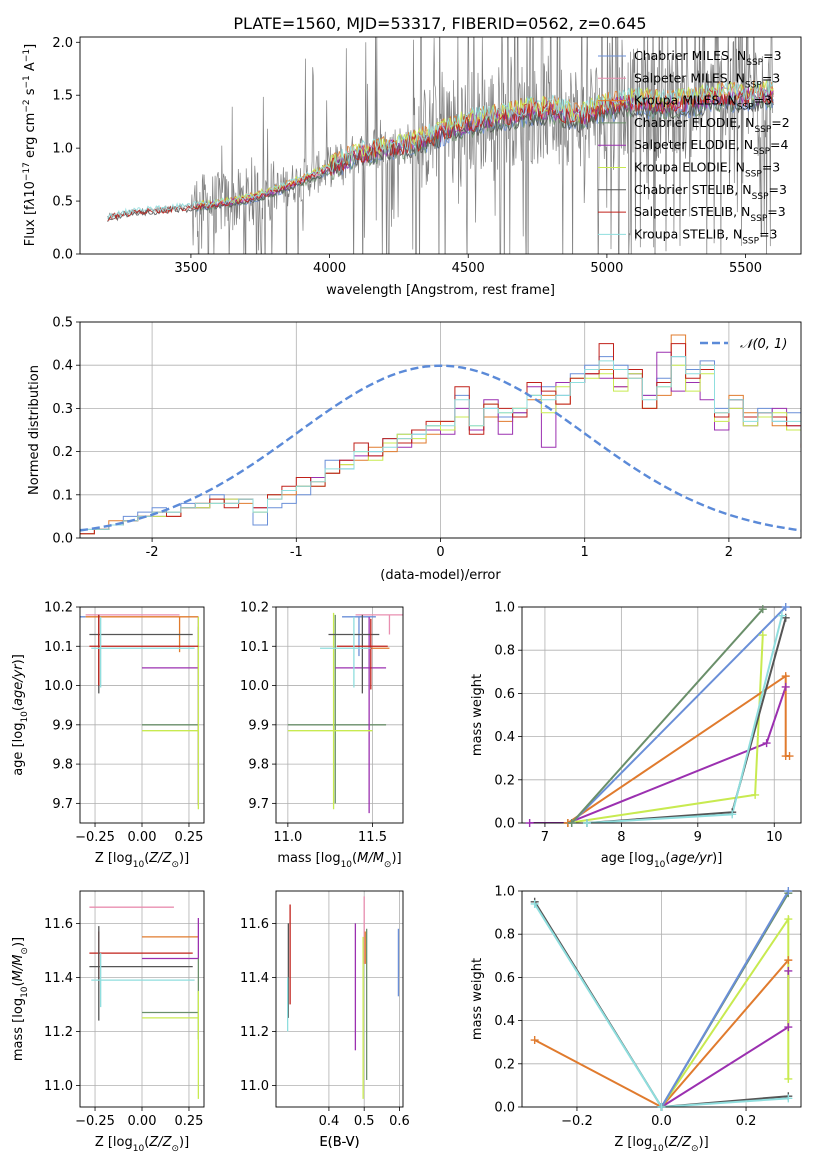  What do you see at coordinates (703, 103) in the screenshot?
I see `legend-entry: Kroupa MILES, NSSP=3` at bounding box center [703, 103].